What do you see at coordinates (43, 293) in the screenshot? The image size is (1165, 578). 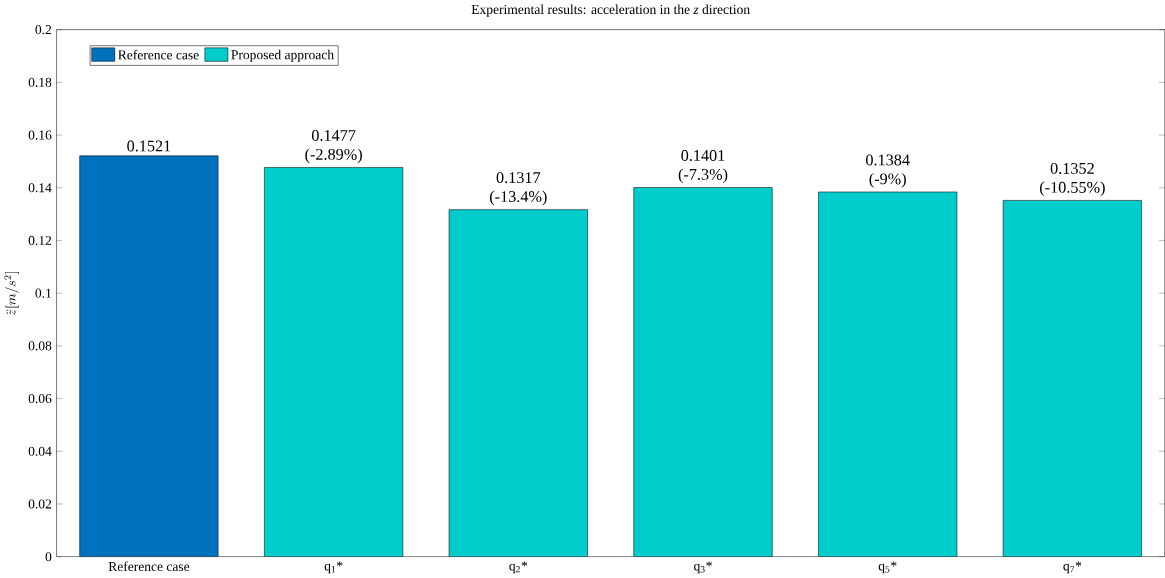 I see `y-tick-label: 0.1` at bounding box center [43, 293].